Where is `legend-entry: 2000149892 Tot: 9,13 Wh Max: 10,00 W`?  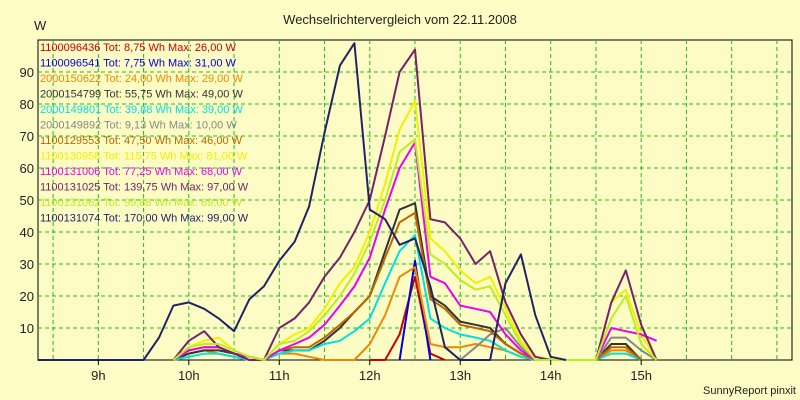 legend-entry: 2000149892 Tot: 9,13 Wh Max: 10,00 W is located at coordinates (138, 126).